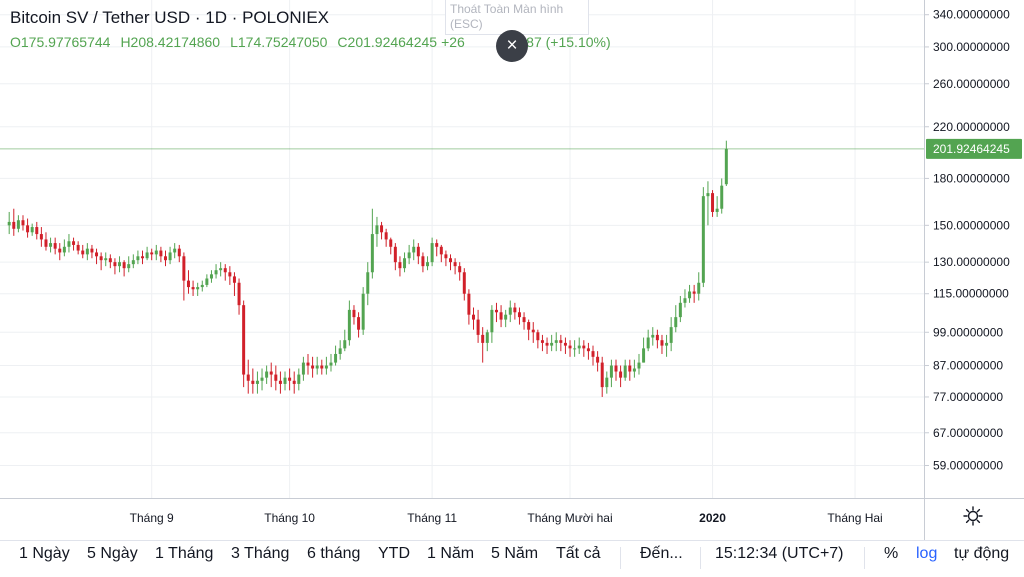 This screenshot has width=1024, height=577. I want to click on gear-icon, so click(973, 516).